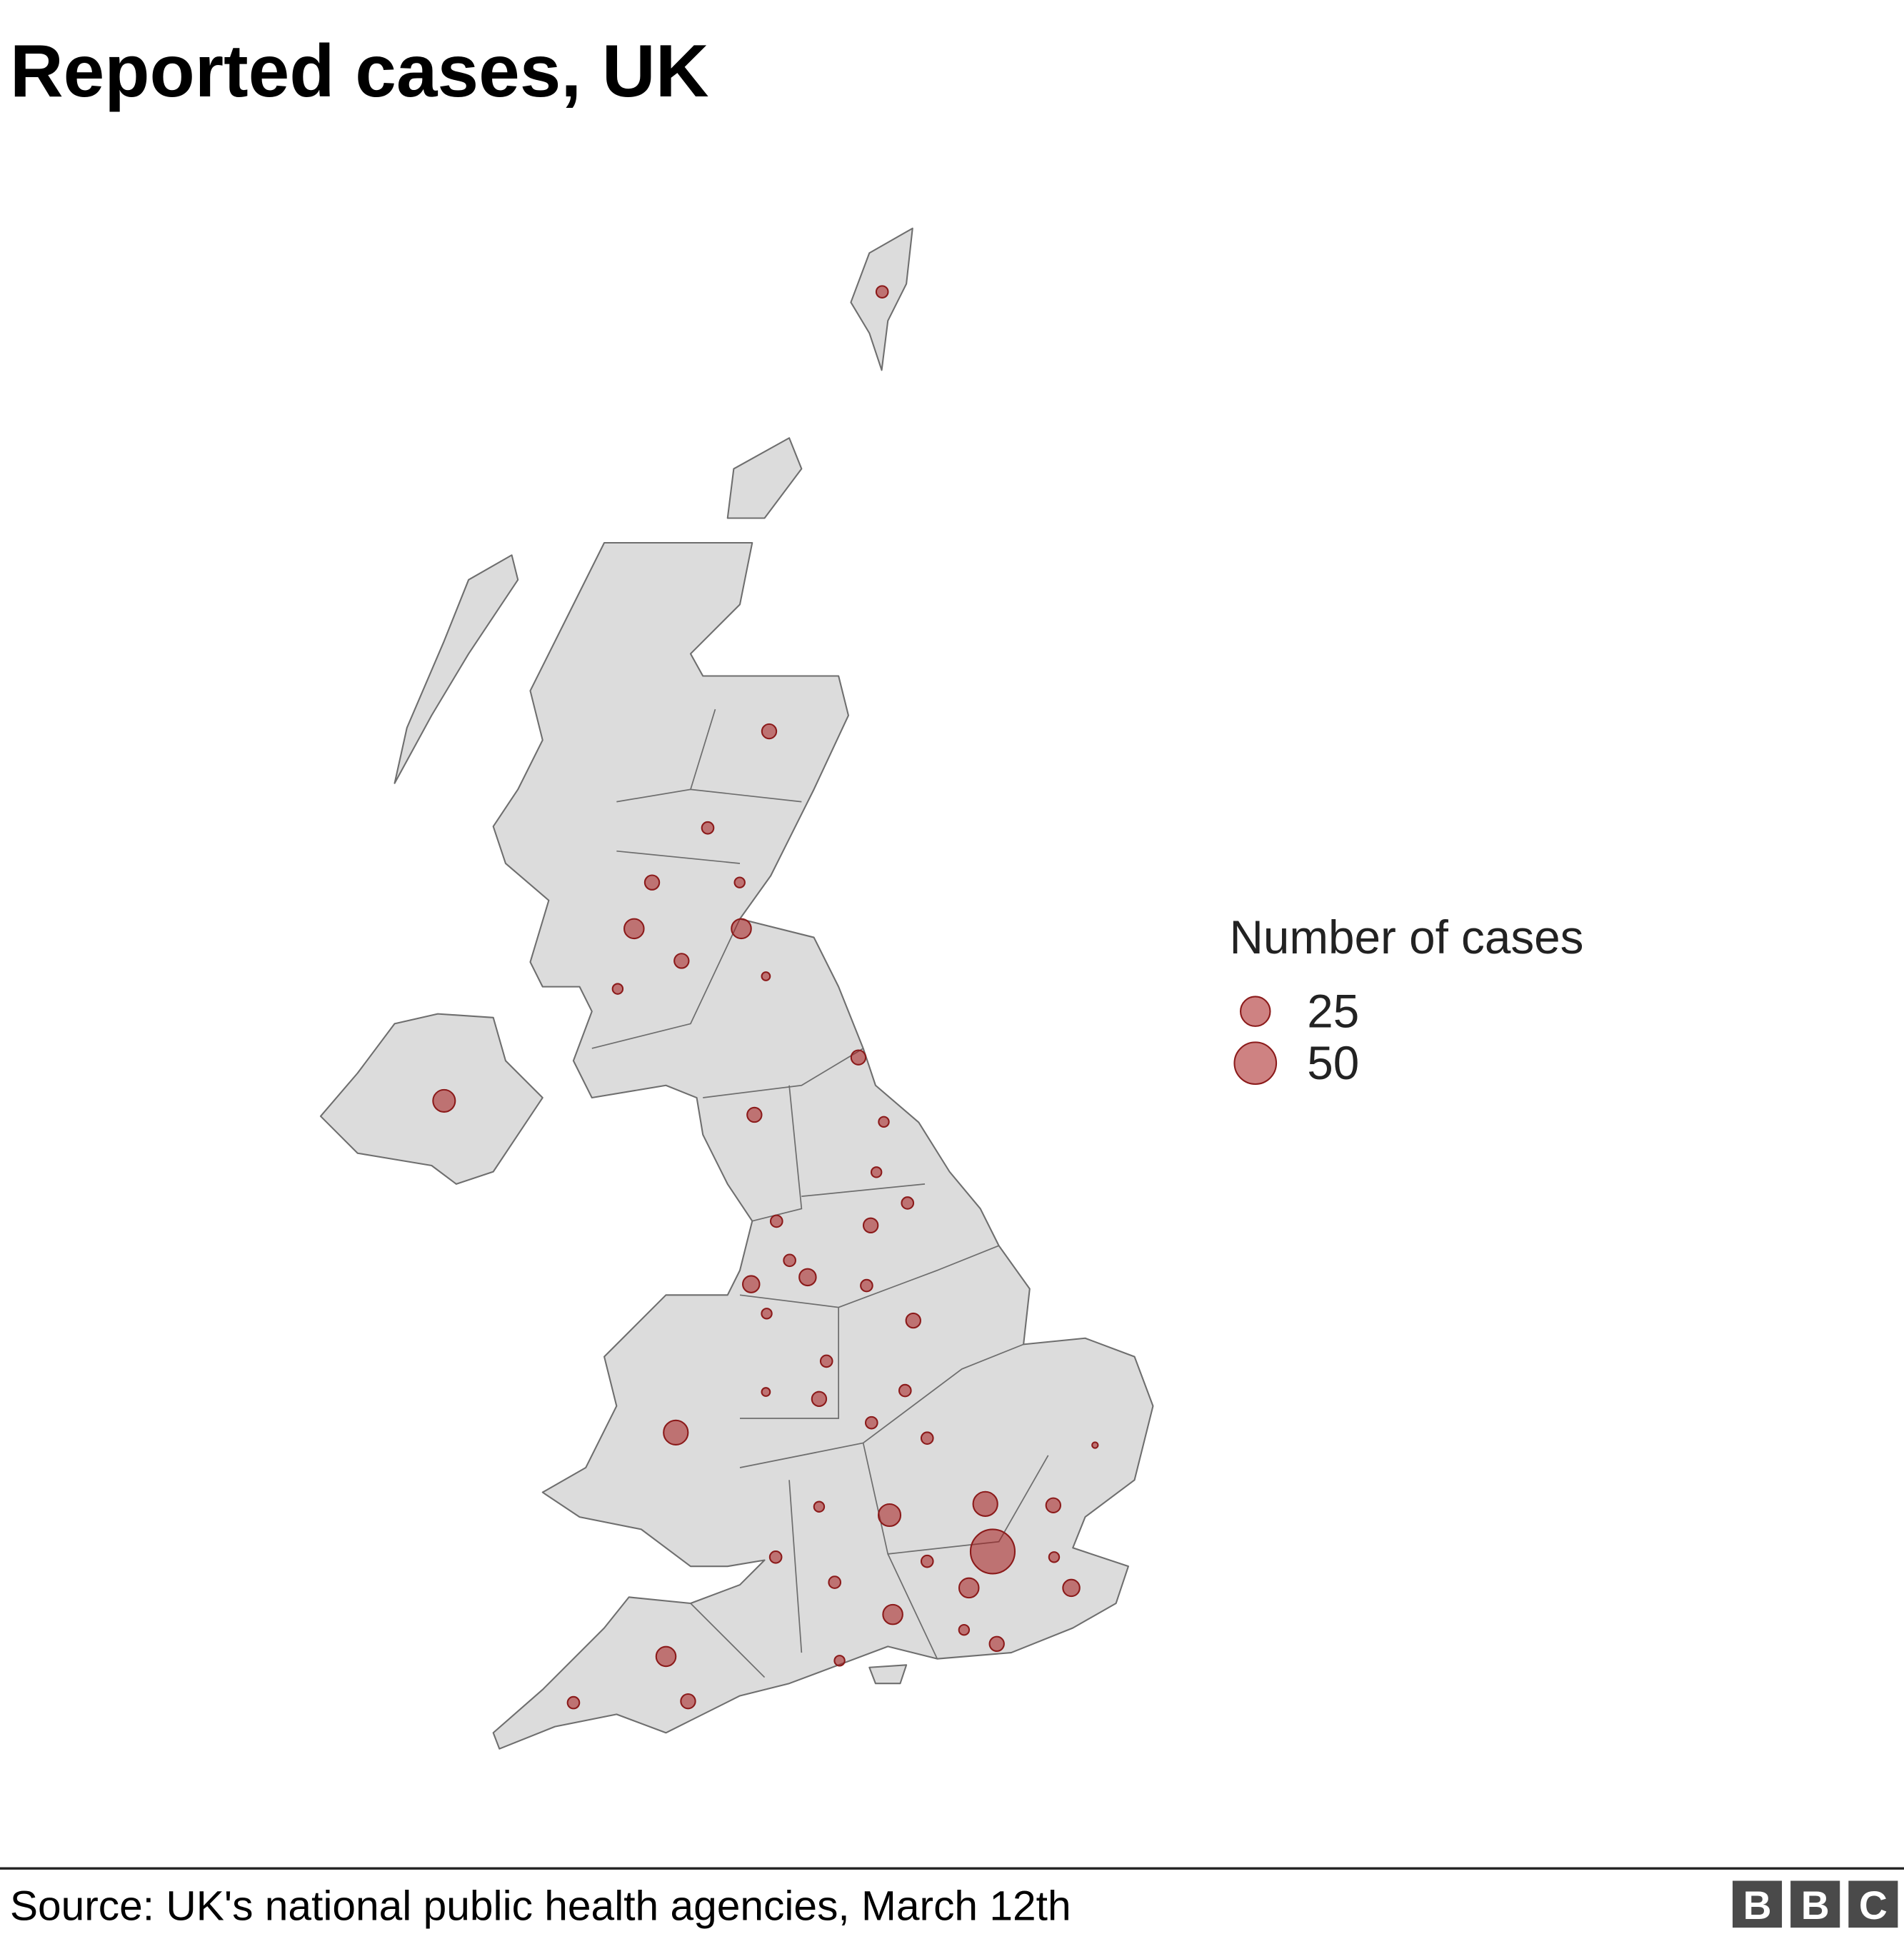 This screenshot has height=1934, width=1904. What do you see at coordinates (820, 1193) in the screenshot?
I see `region-borders` at bounding box center [820, 1193].